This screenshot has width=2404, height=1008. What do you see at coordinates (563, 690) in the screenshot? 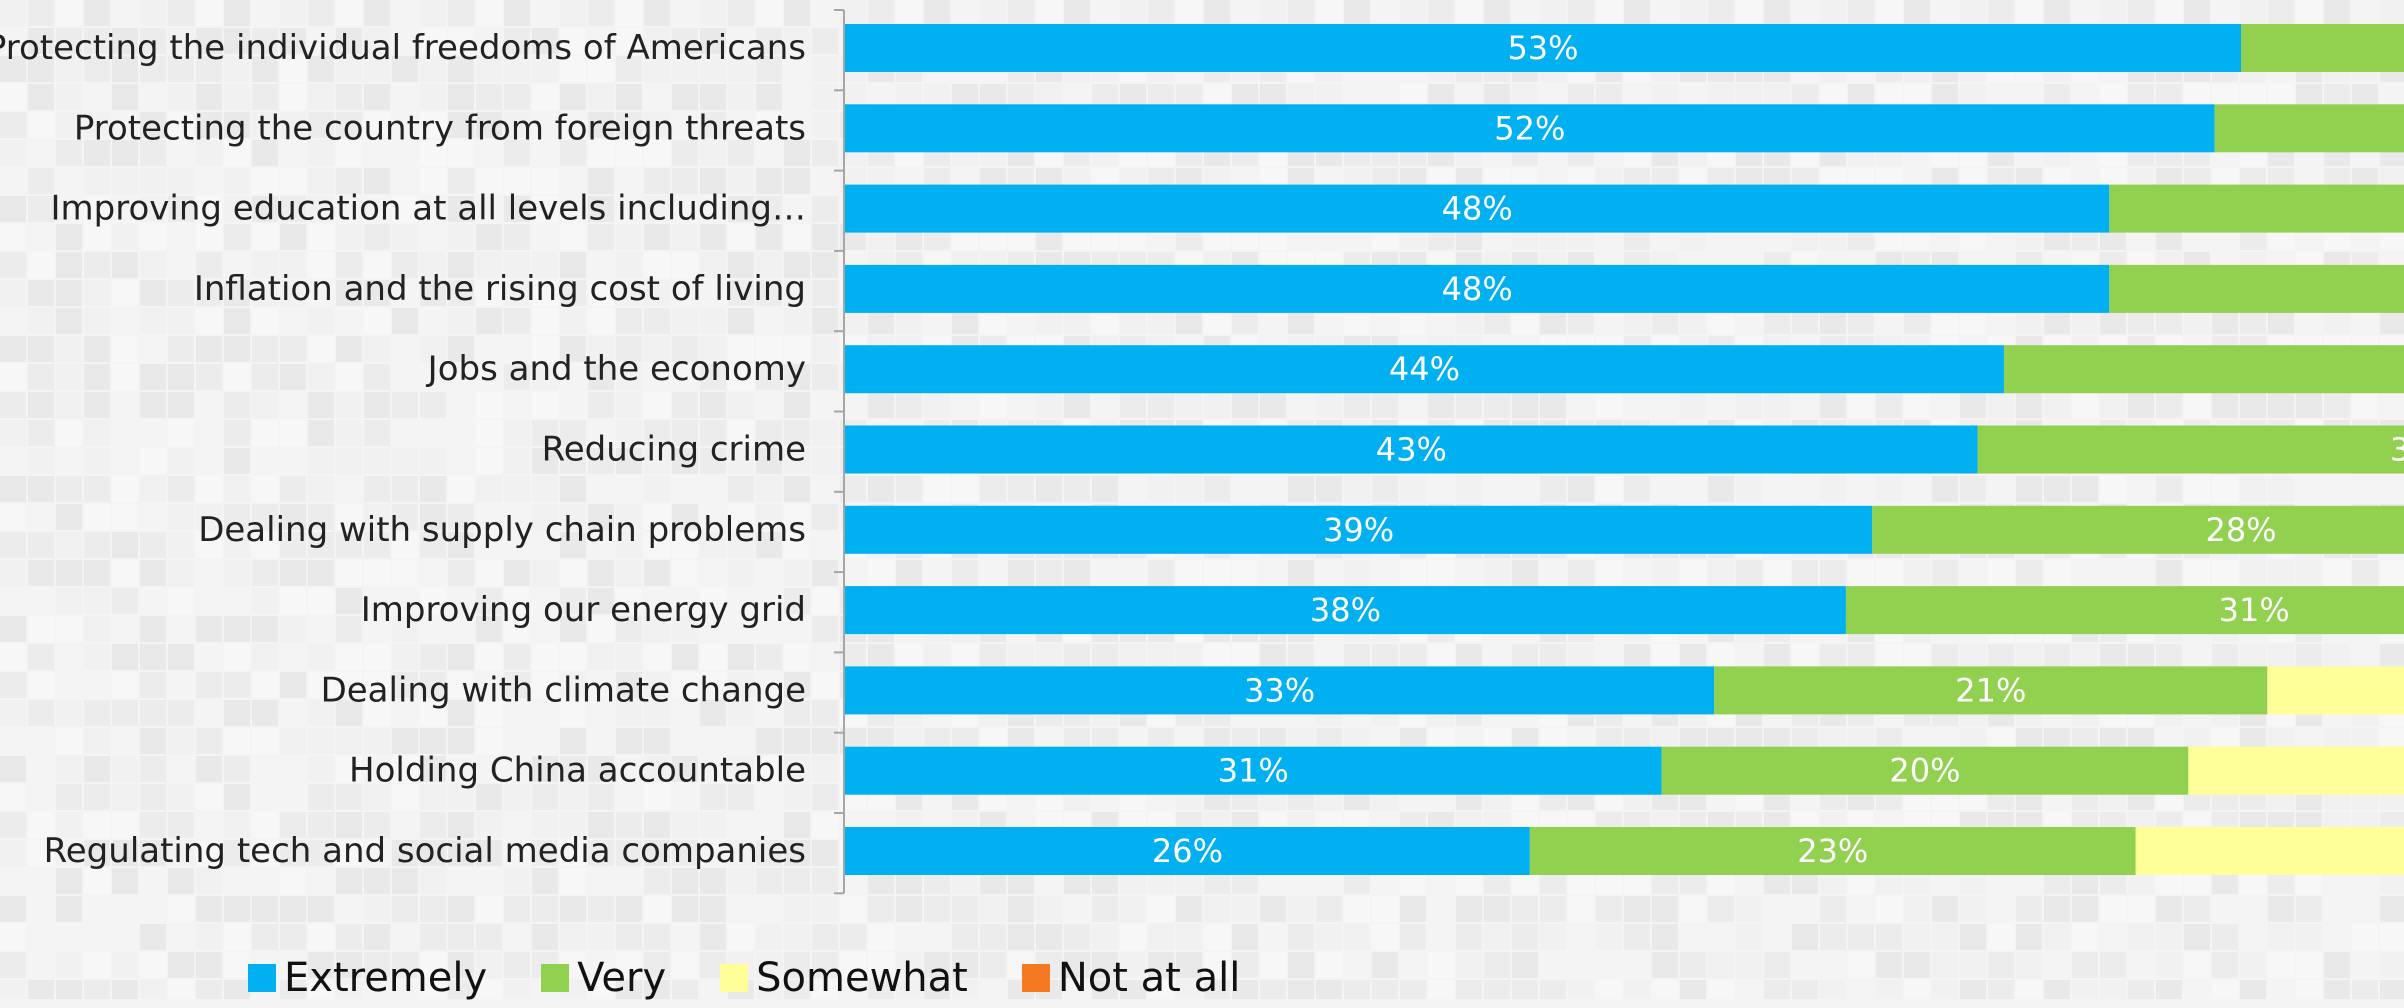
I see `category-label: Dealing with climate change` at bounding box center [563, 690].